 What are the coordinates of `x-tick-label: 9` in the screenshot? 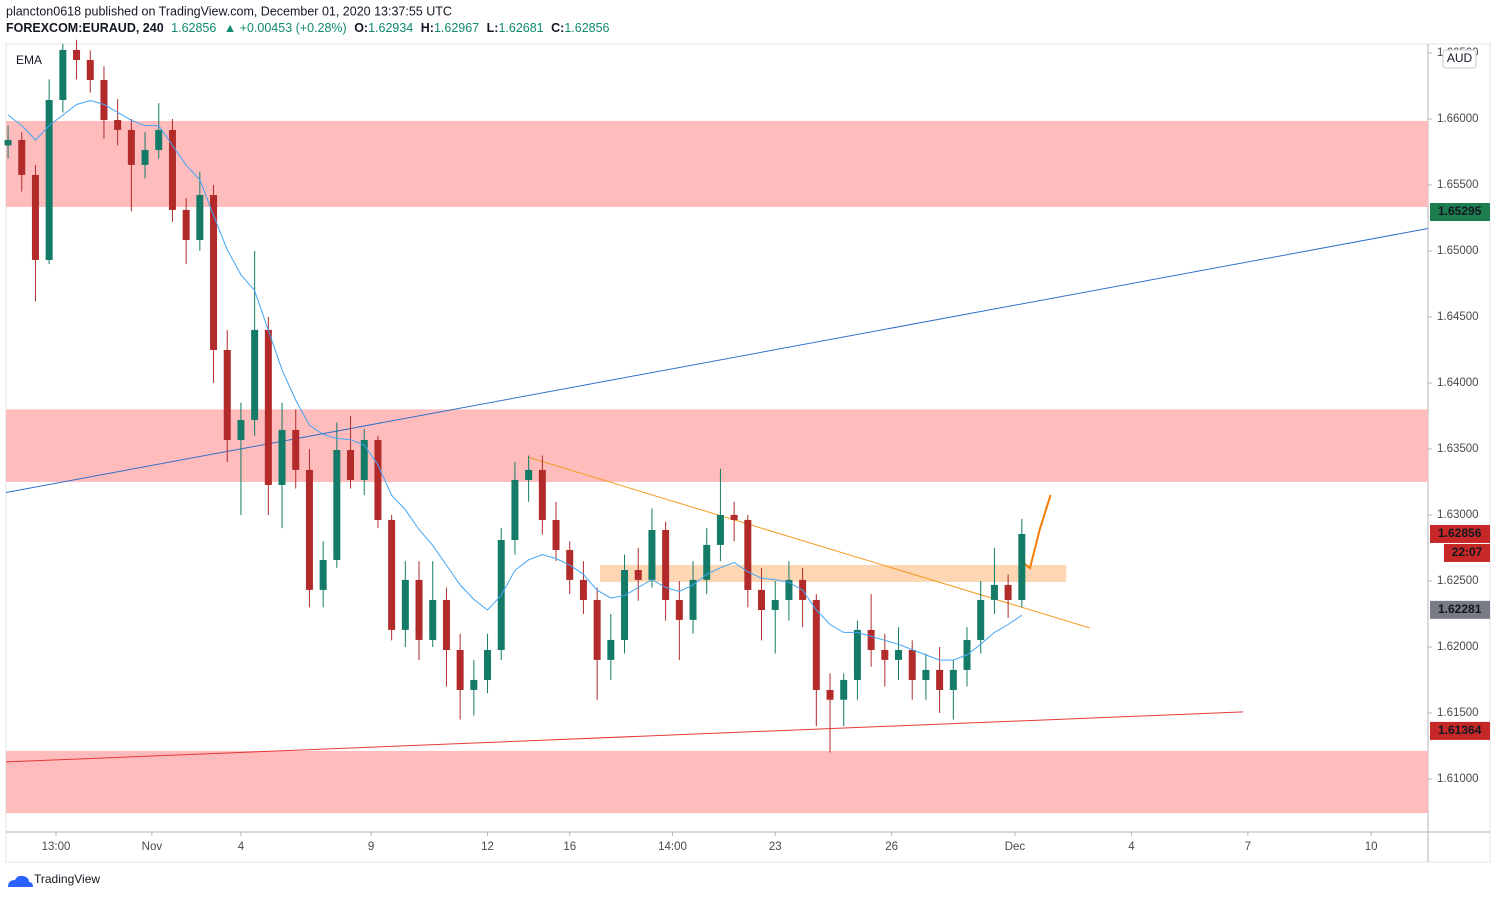 It's located at (371, 847).